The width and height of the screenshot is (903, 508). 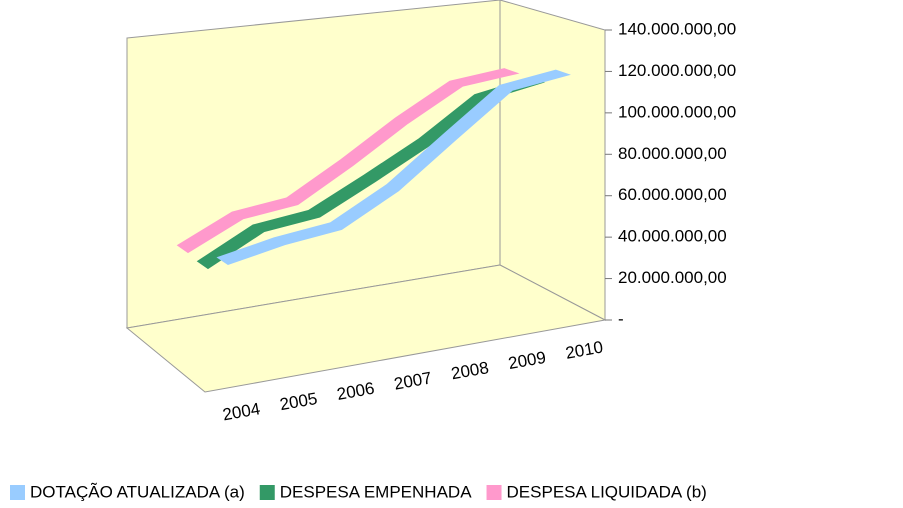 What do you see at coordinates (672, 277) in the screenshot?
I see `y-tick-label: 20.000.000,00` at bounding box center [672, 277].